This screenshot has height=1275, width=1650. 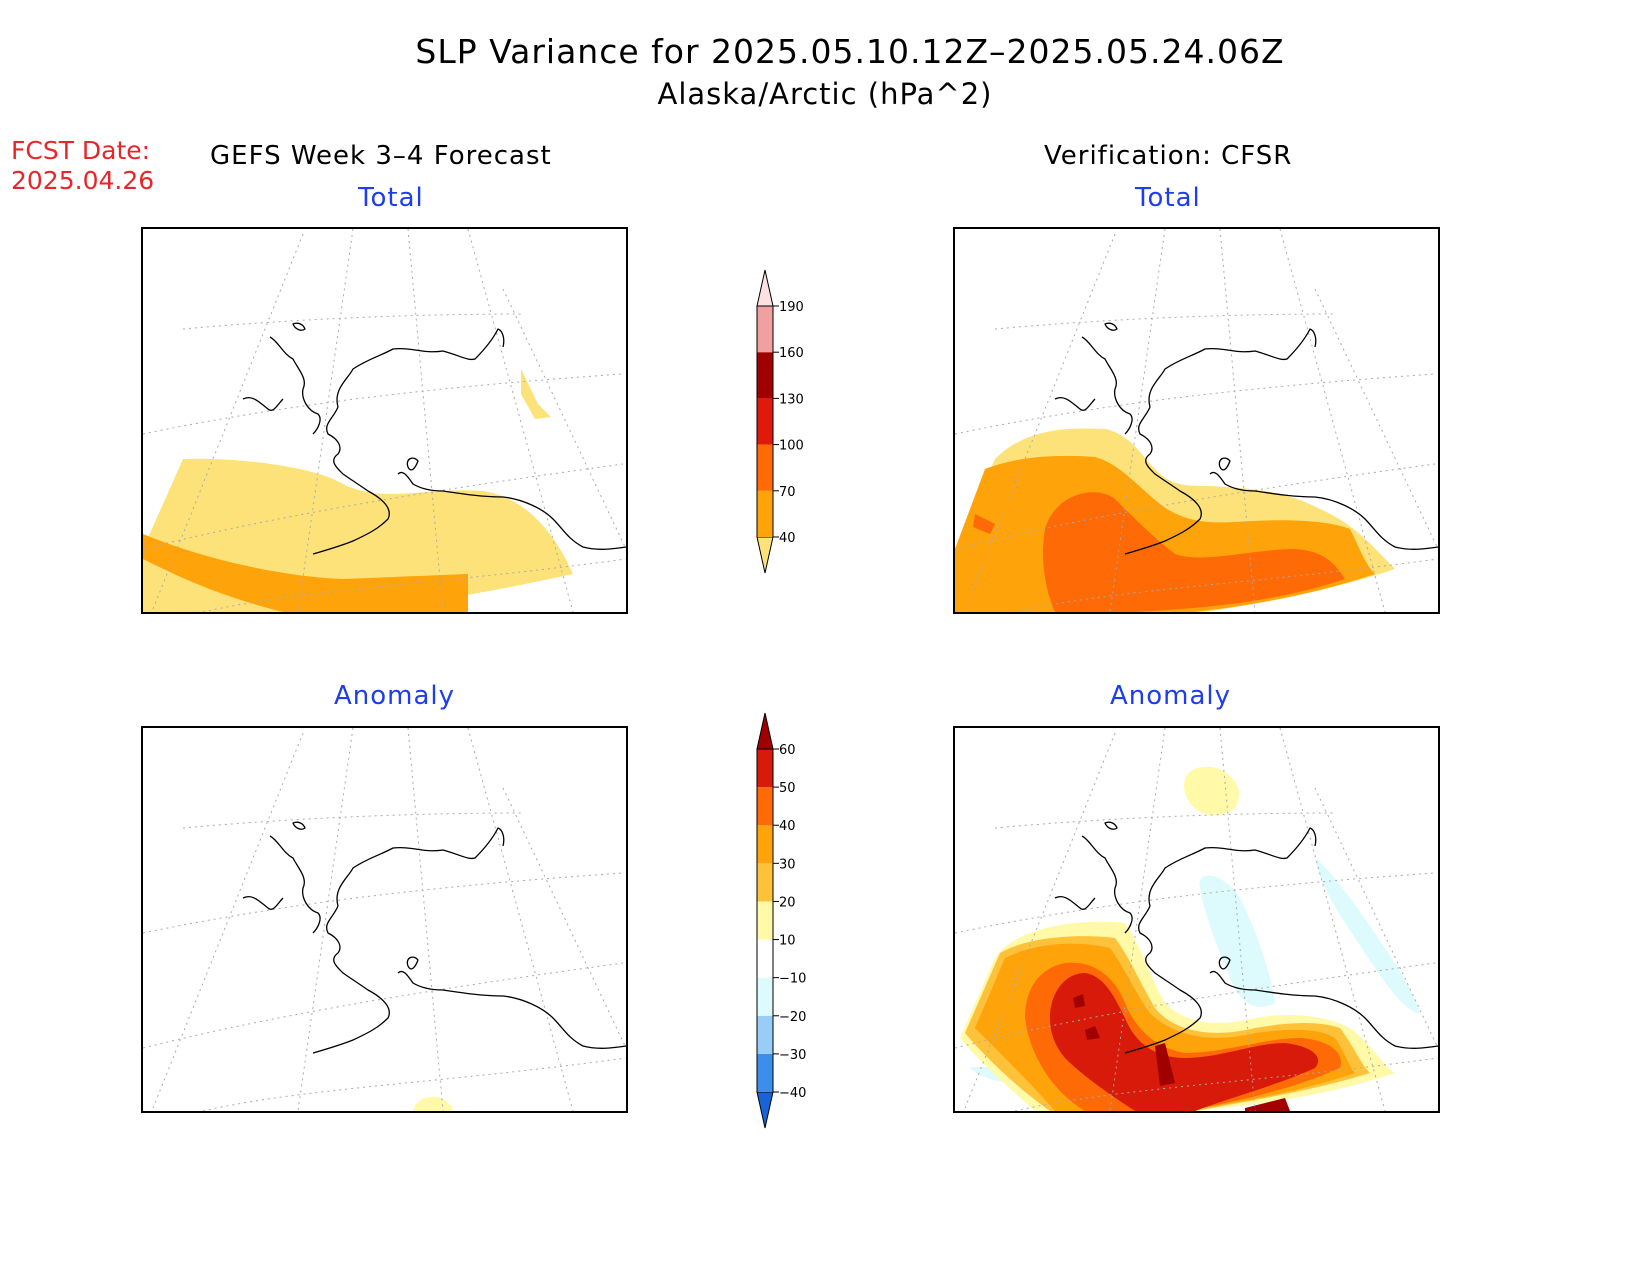 What do you see at coordinates (787, 941) in the screenshot?
I see `colorbar-tick-label: 10` at bounding box center [787, 941].